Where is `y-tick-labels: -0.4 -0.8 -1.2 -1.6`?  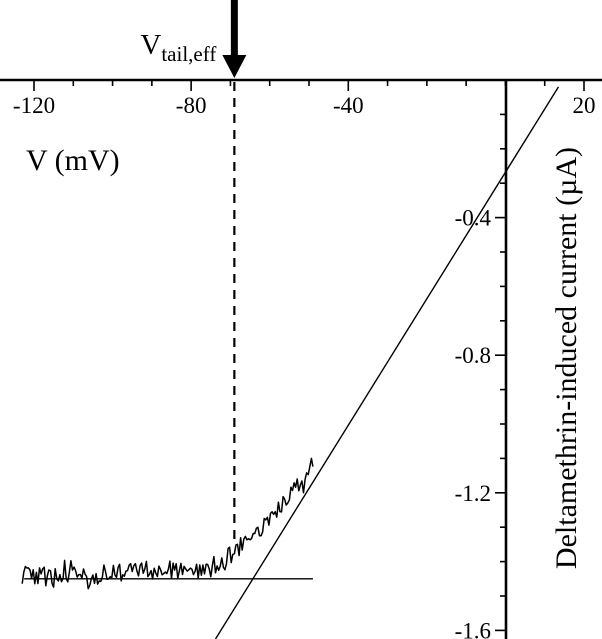 y-tick-labels: -0.4 -0.8 -1.2 -1.6 is located at coordinates (473, 422).